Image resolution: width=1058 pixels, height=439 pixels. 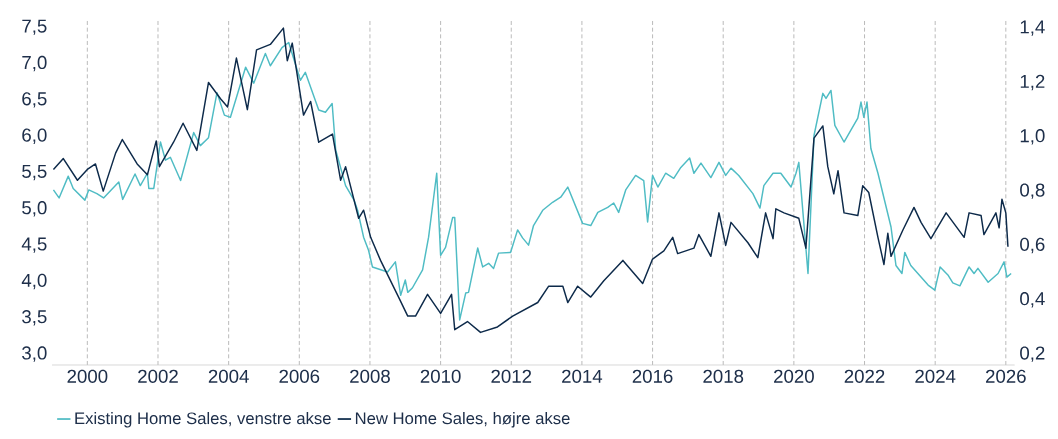 What do you see at coordinates (34, 172) in the screenshot?
I see `y-tick-label: 5,5` at bounding box center [34, 172].